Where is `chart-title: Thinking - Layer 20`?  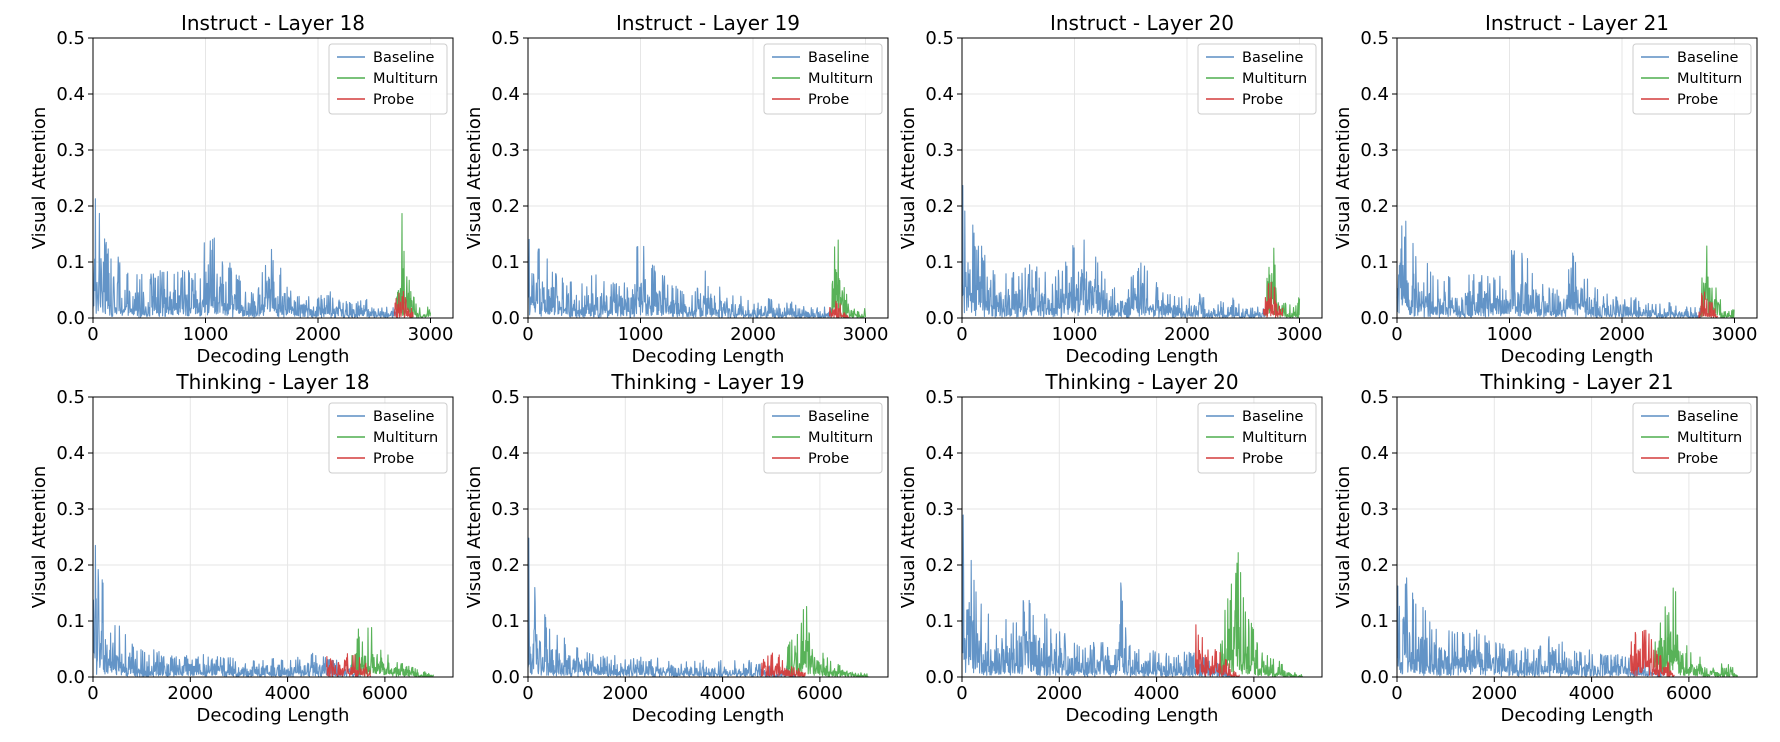
chart-title: Thinking - Layer 20 is located at coordinates (1141, 382).